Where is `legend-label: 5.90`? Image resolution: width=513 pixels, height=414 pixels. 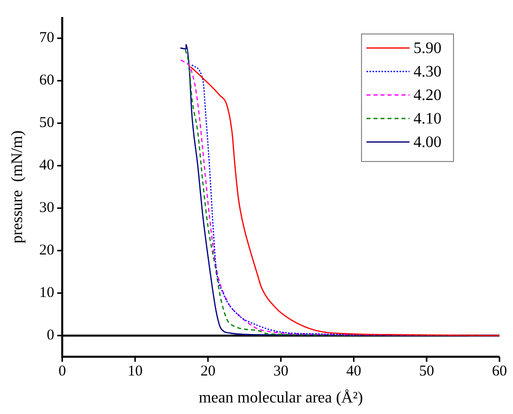
legend-label: 5.90 is located at coordinates (428, 49).